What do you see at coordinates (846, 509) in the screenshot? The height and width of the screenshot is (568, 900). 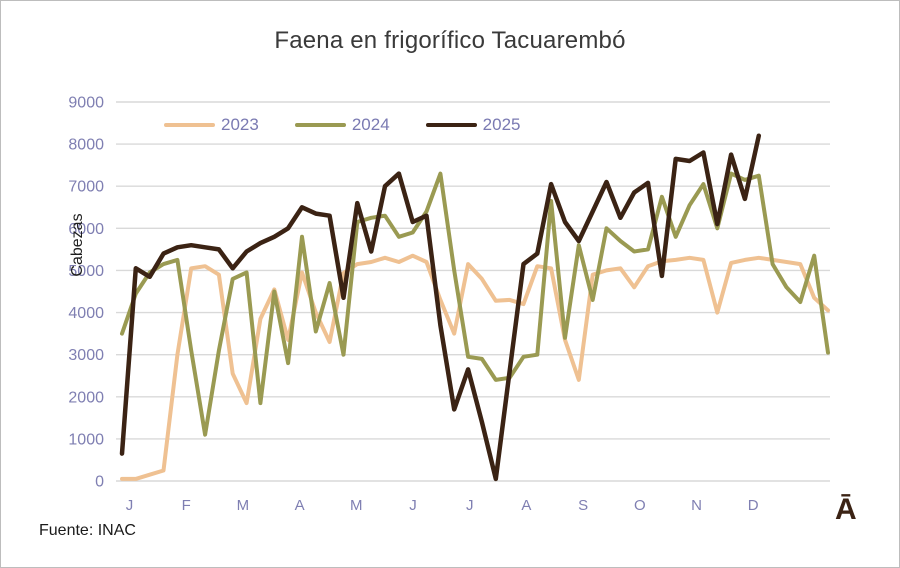 I see `stray-glyph-text: Ā` at bounding box center [846, 509].